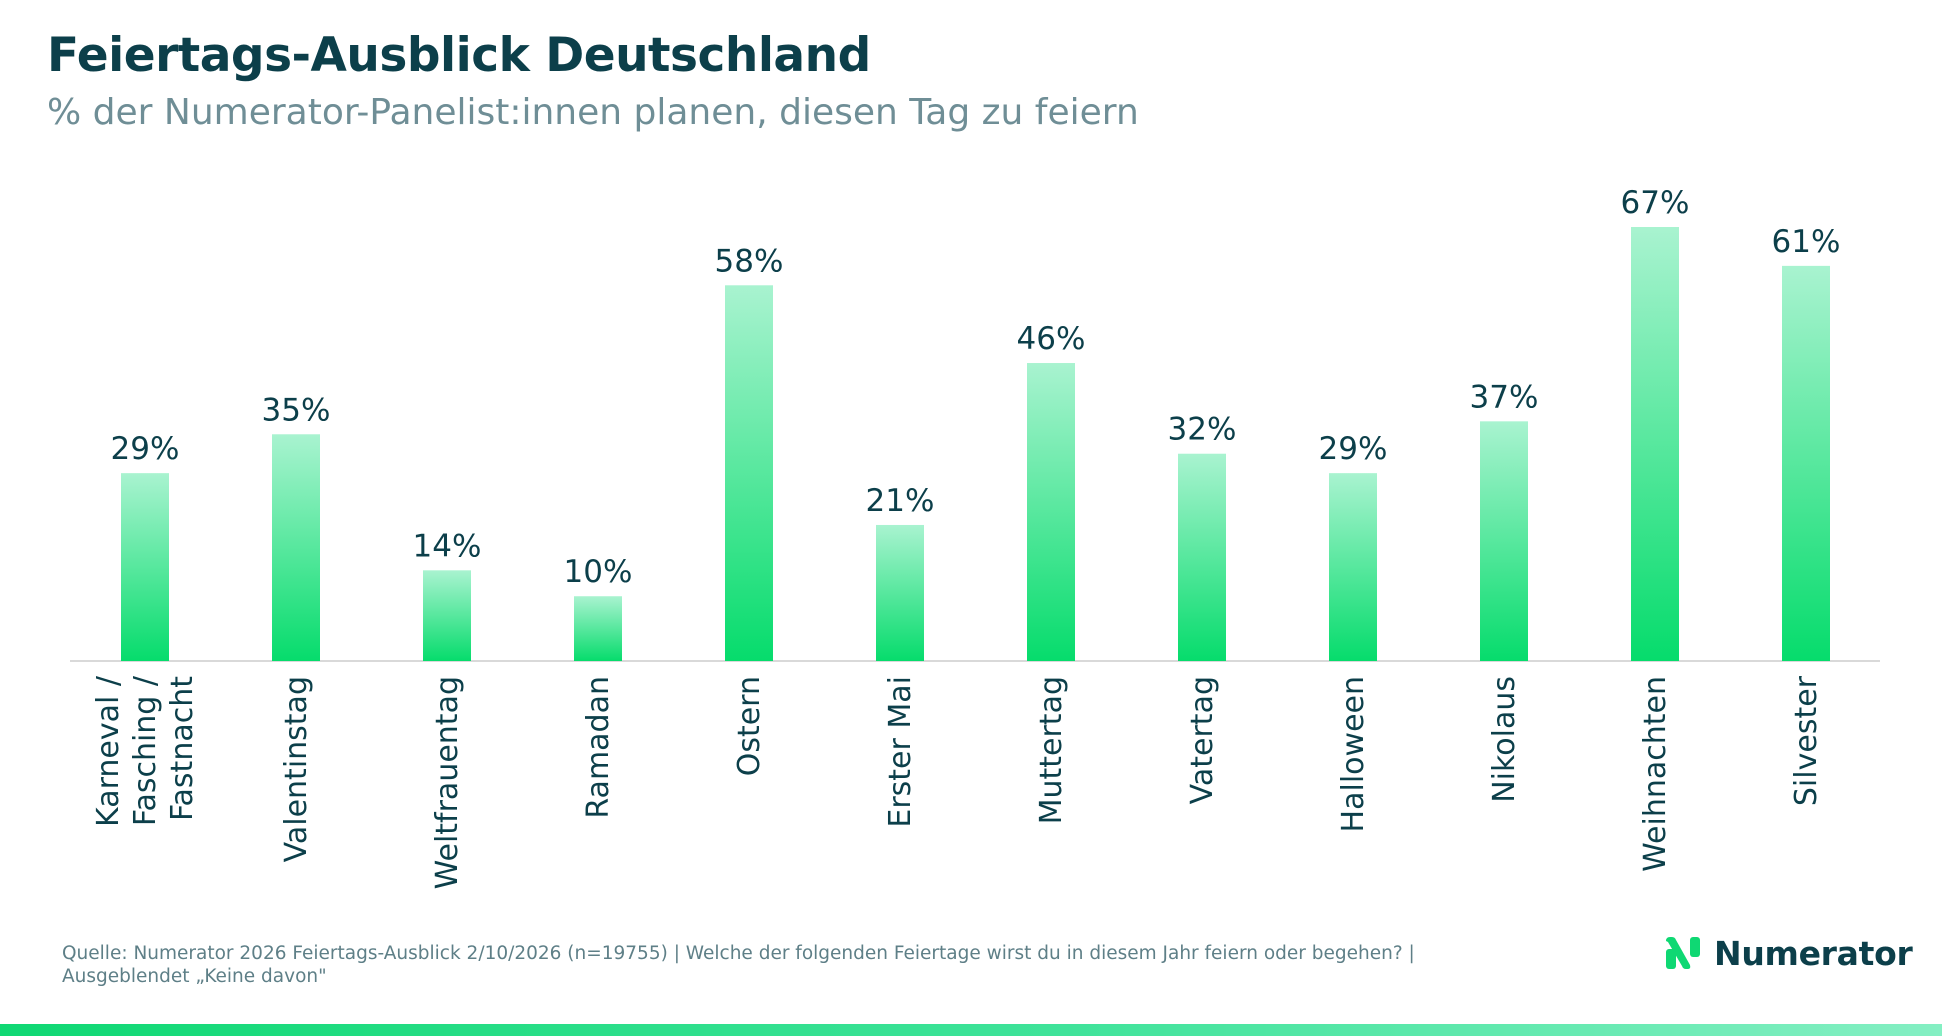  What do you see at coordinates (1051, 750) in the screenshot?
I see `category-label-6: Muttertag` at bounding box center [1051, 750].